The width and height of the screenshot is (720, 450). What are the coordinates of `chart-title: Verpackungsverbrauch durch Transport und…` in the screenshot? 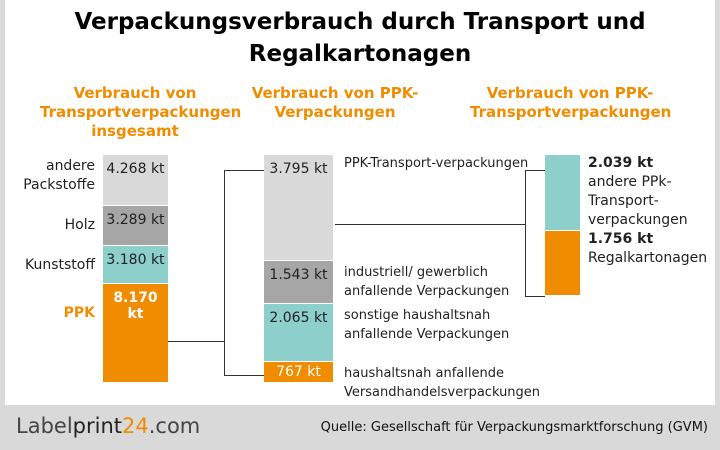 It's located at (360, 38).